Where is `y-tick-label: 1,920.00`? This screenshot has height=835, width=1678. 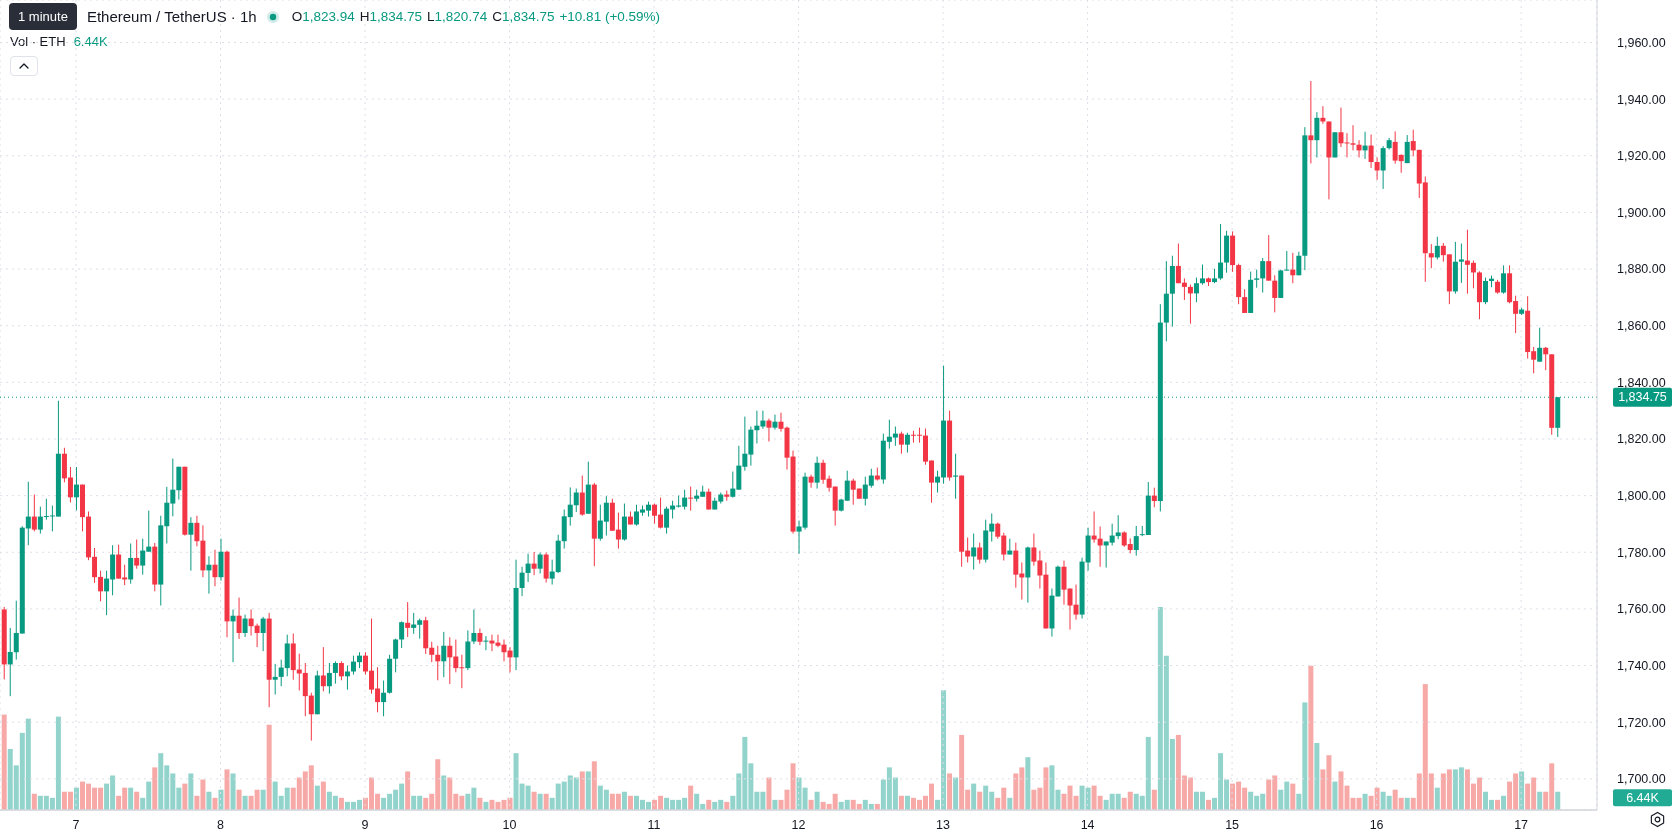 y-tick-label: 1,920.00 is located at coordinates (1641, 156).